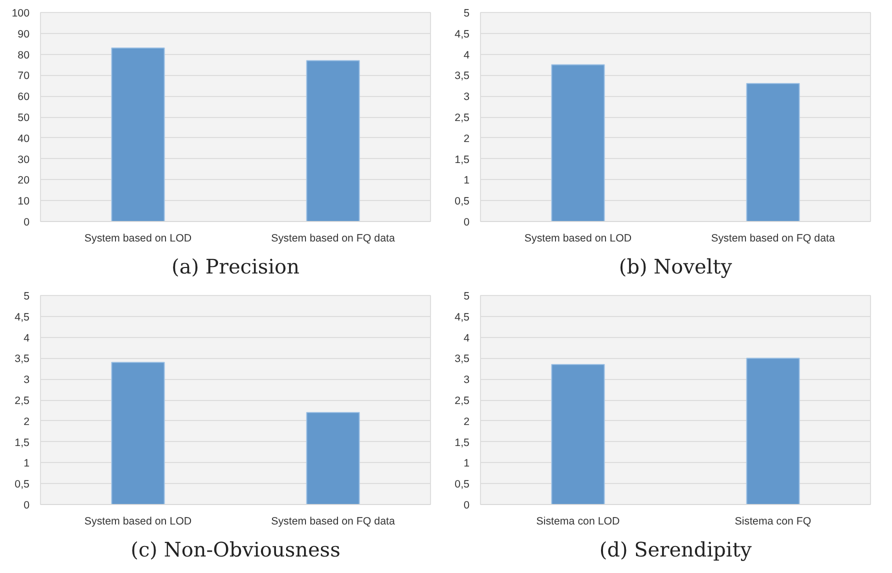 The image size is (892, 573). What do you see at coordinates (236, 266) in the screenshot?
I see `text: (a) Precision` at bounding box center [236, 266].